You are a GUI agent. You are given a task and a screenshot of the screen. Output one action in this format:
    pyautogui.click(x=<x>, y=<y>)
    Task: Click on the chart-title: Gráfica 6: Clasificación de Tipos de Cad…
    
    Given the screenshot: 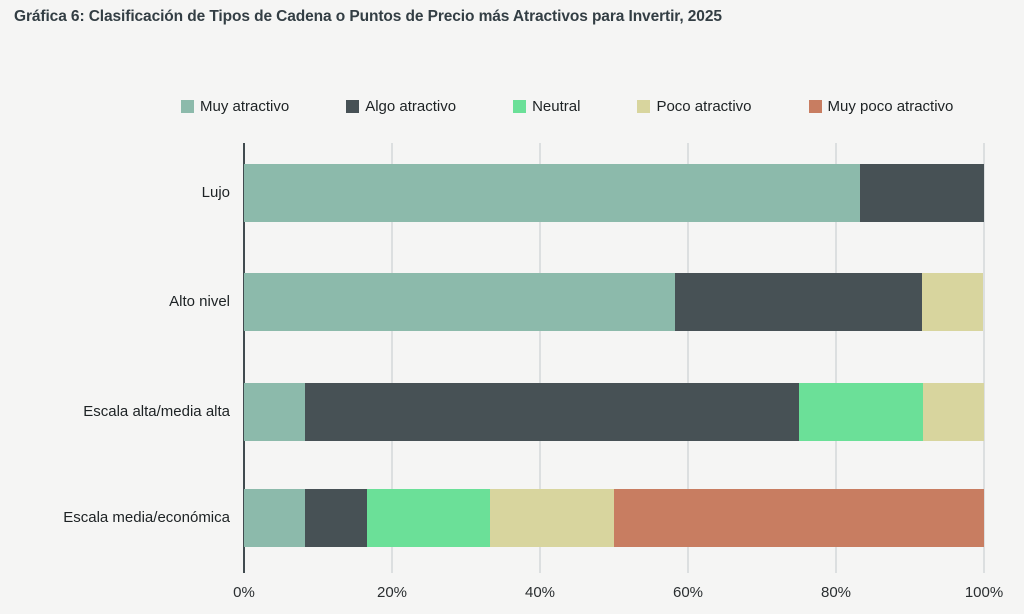 What is the action you would take?
    pyautogui.click(x=368, y=16)
    